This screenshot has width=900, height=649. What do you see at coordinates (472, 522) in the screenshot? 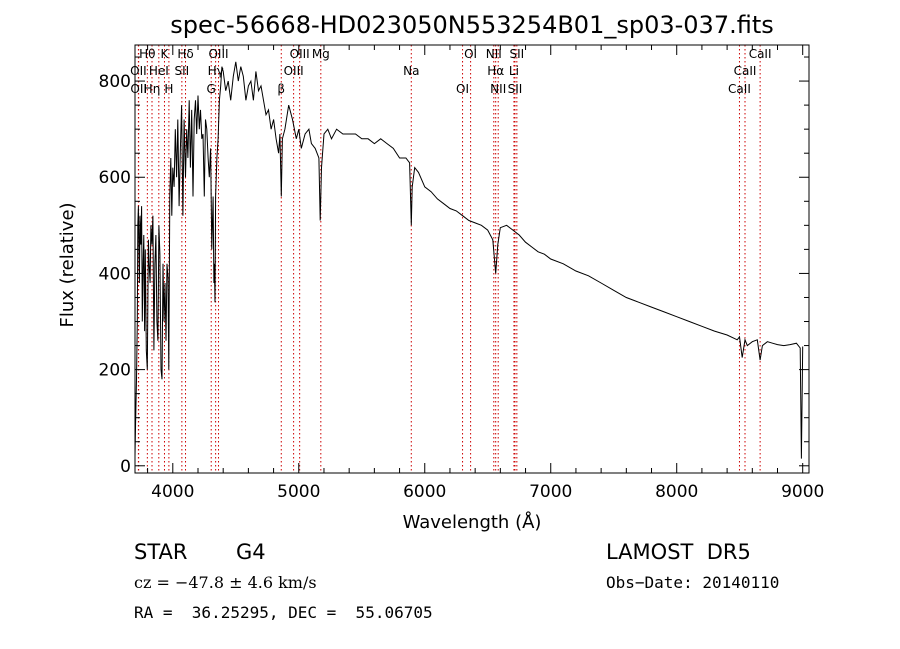
I see `x-axis-label: Wavelength (Å)` at bounding box center [472, 522].